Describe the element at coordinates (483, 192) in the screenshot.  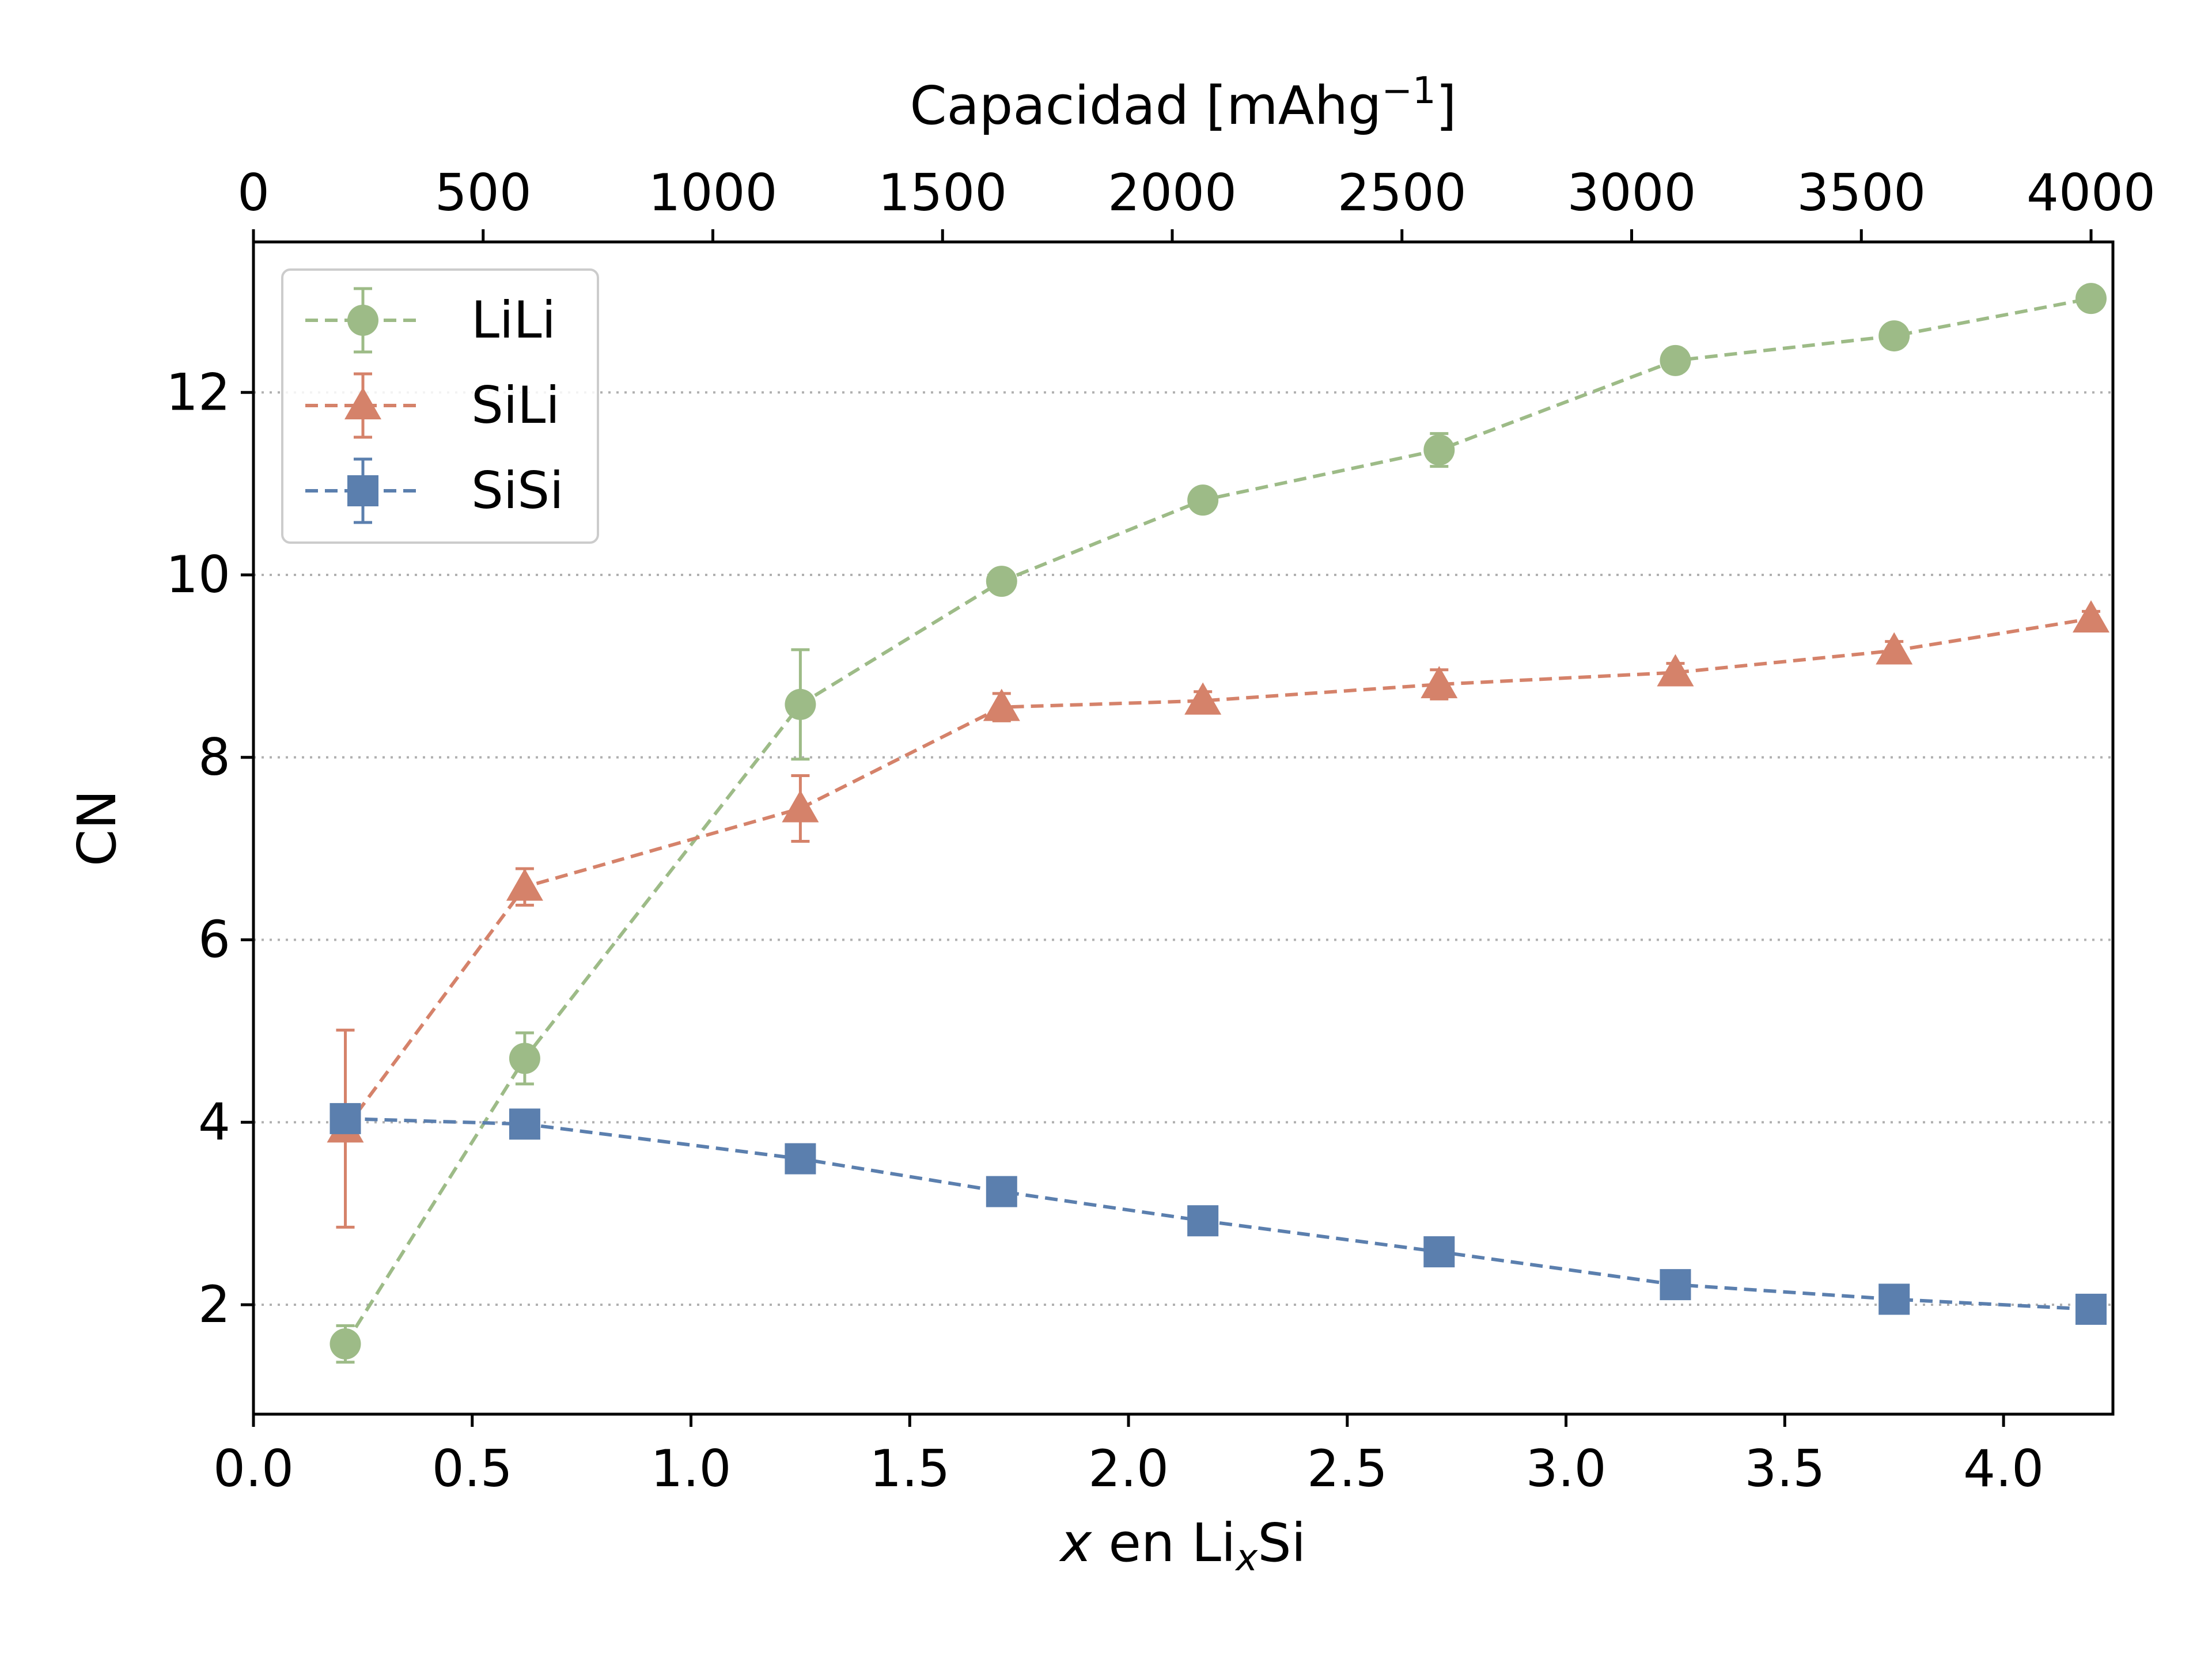
I see `top-tick-label: 500` at that location.